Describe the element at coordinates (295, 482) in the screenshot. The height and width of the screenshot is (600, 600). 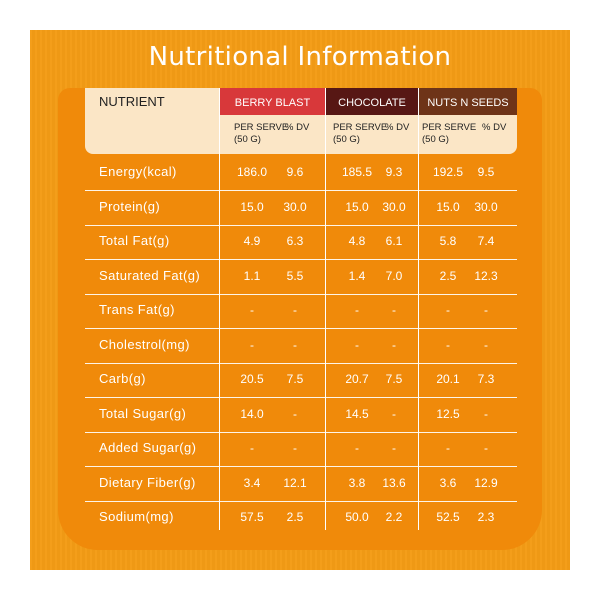
I see `value-cell: 12.1` at that location.